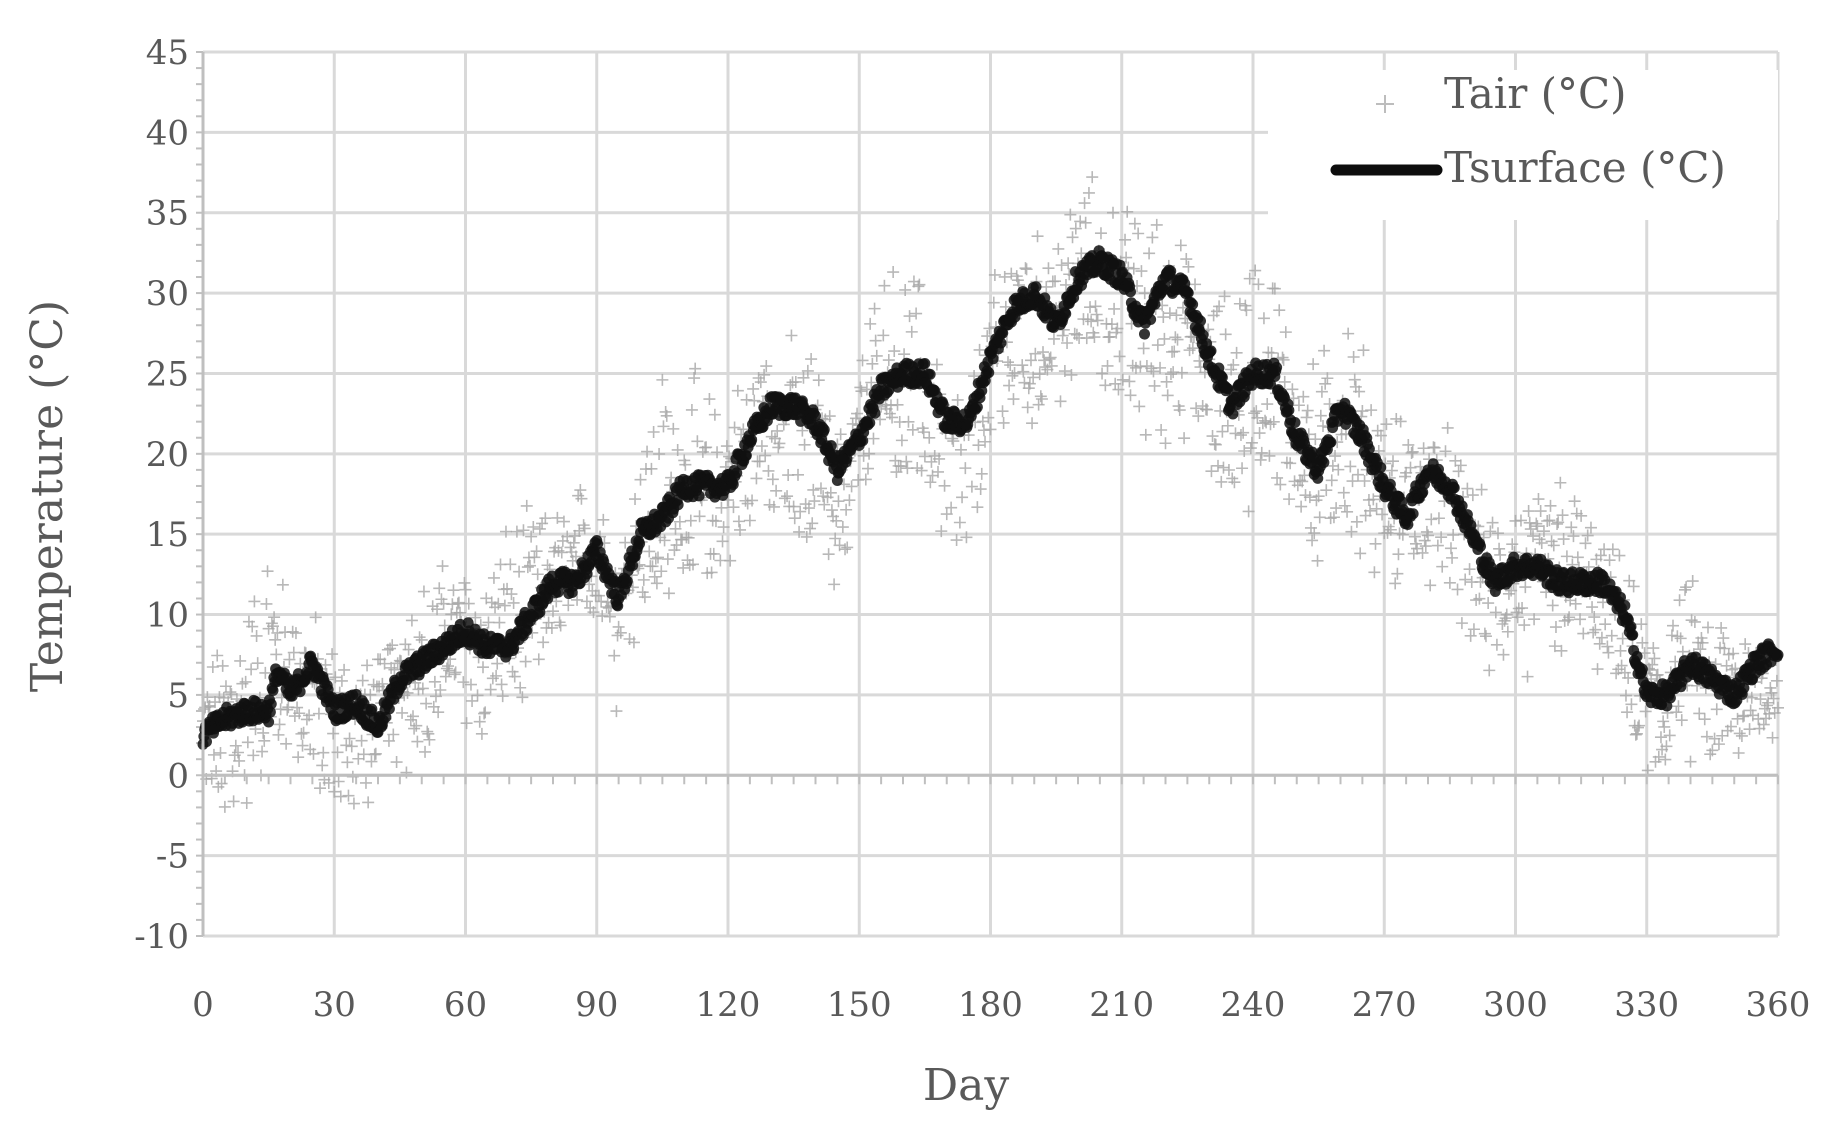  Describe the element at coordinates (167, 294) in the screenshot. I see `y-tick-label: 30` at that location.